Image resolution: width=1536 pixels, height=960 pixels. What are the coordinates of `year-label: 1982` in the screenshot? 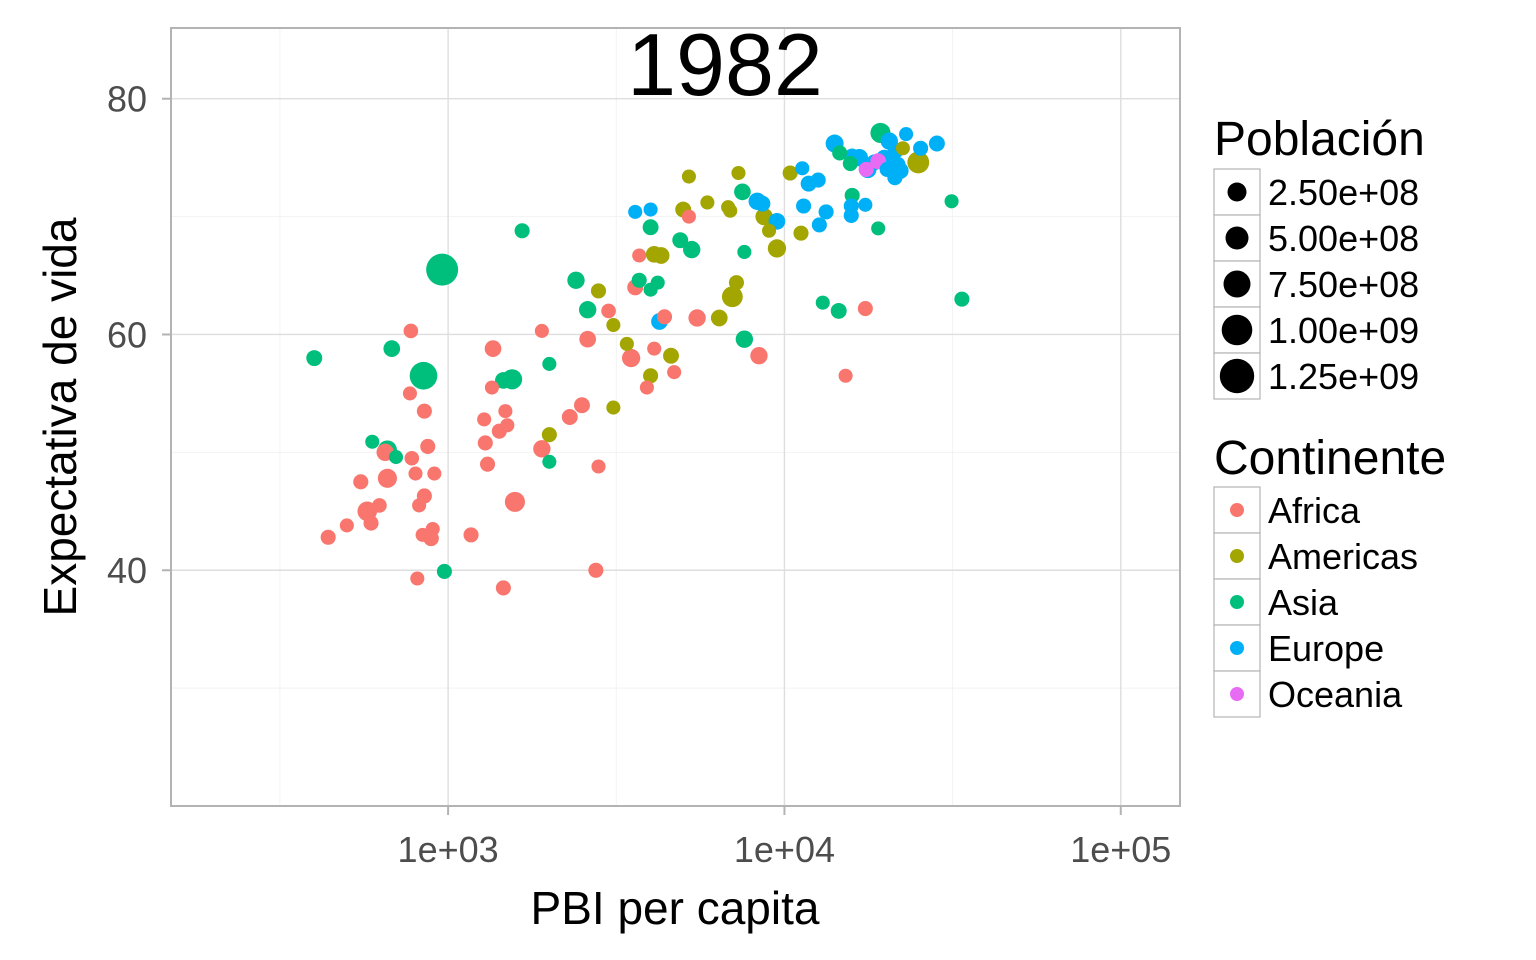 It's located at (725, 64).